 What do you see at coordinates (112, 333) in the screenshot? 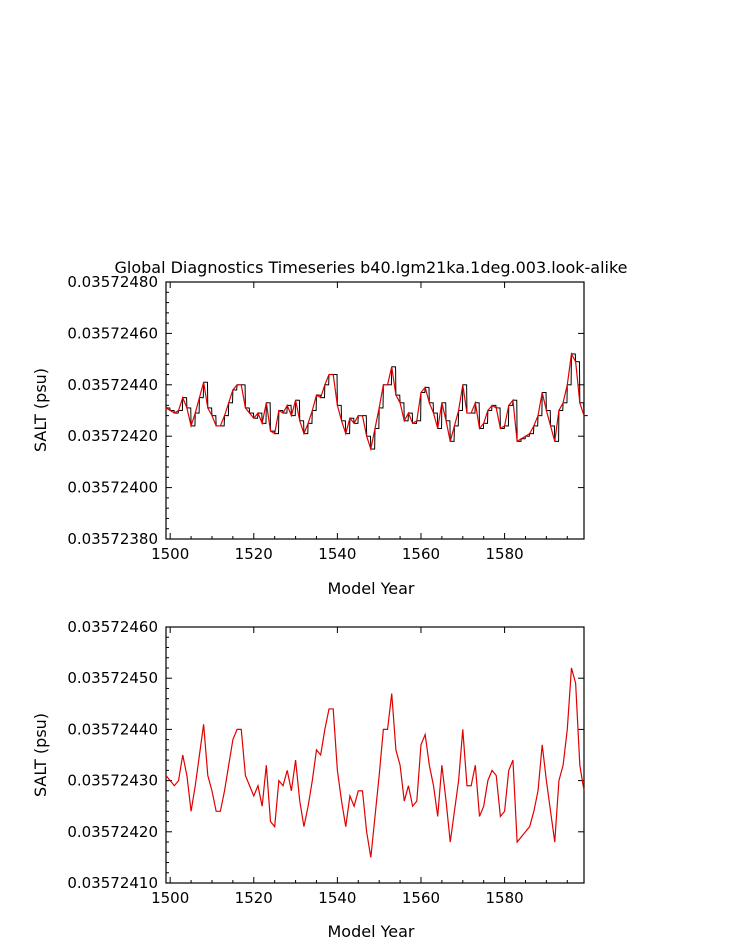
I see `top-y-tick-label: 0.03572460` at bounding box center [112, 333].